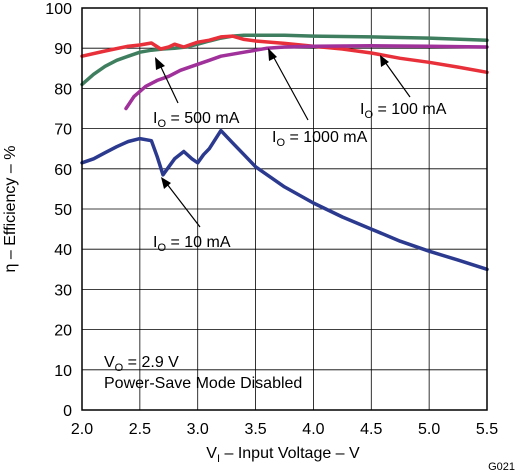  What do you see at coordinates (63, 49) in the screenshot?
I see `y-tick-label: 90` at bounding box center [63, 49].